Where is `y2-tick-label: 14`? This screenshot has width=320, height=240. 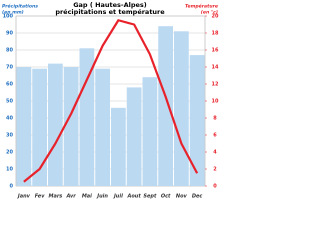 y2-tick-label: 14 is located at coordinates (215, 68).